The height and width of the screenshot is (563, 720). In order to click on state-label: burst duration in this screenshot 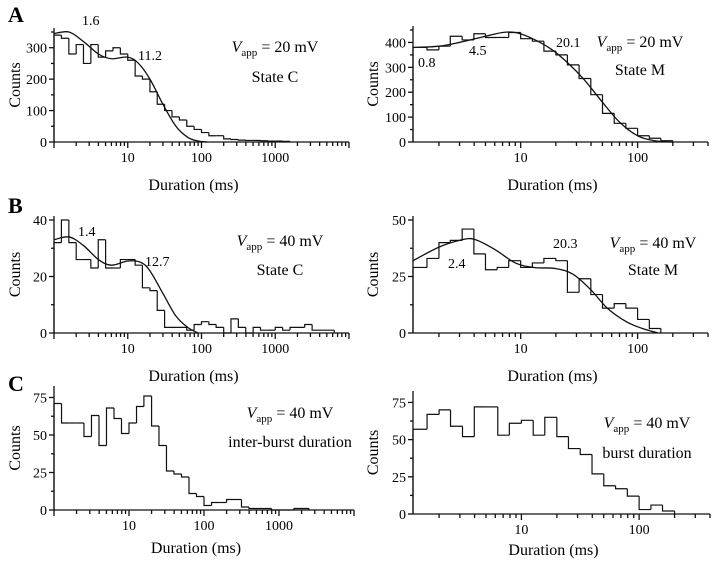, I will do `click(646, 453)`.